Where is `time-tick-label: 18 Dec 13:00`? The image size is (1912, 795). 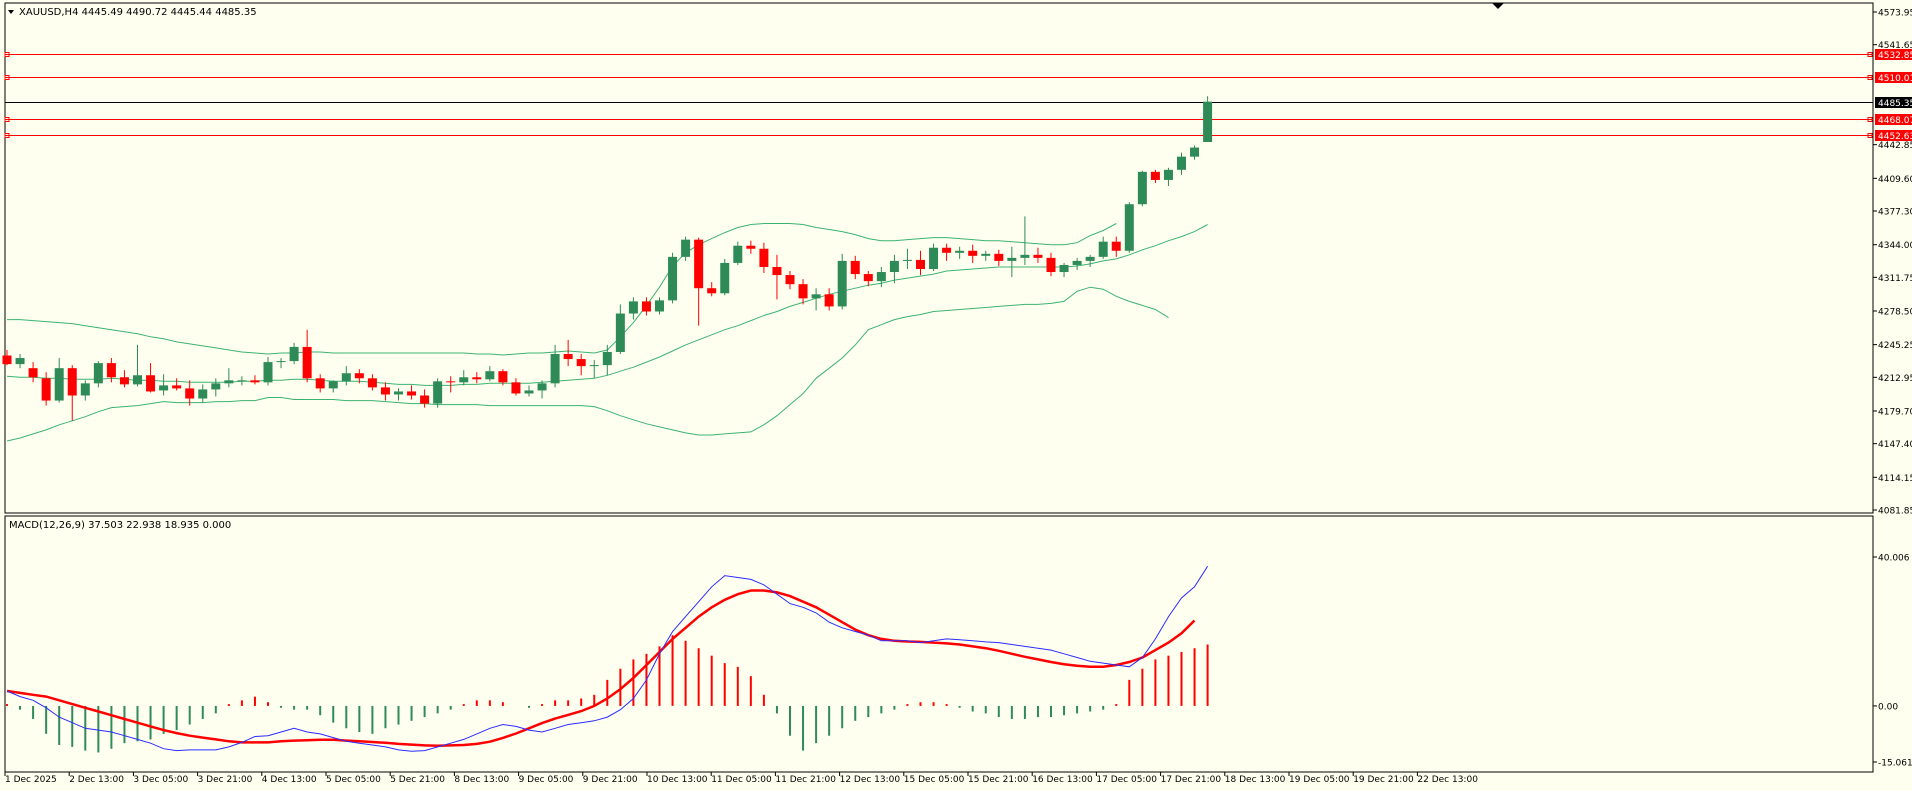 time-tick-label: 18 Dec 13:00 is located at coordinates (1255, 780).